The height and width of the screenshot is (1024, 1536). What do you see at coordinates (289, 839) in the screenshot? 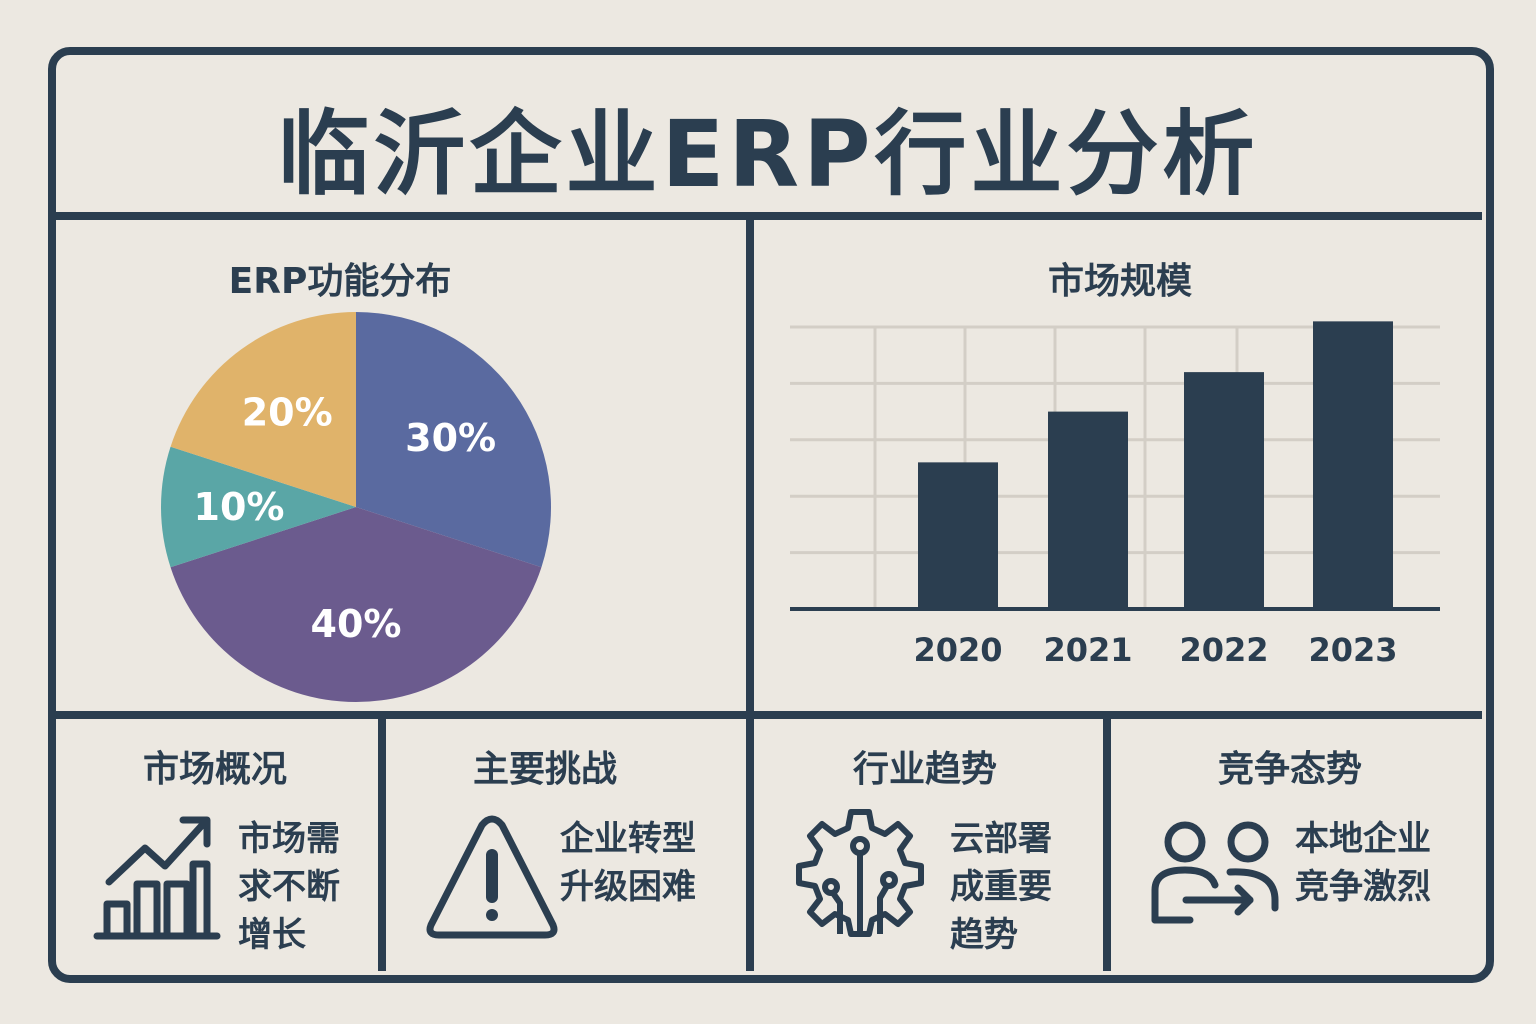
I see `desc-line: 市场需` at bounding box center [289, 839].